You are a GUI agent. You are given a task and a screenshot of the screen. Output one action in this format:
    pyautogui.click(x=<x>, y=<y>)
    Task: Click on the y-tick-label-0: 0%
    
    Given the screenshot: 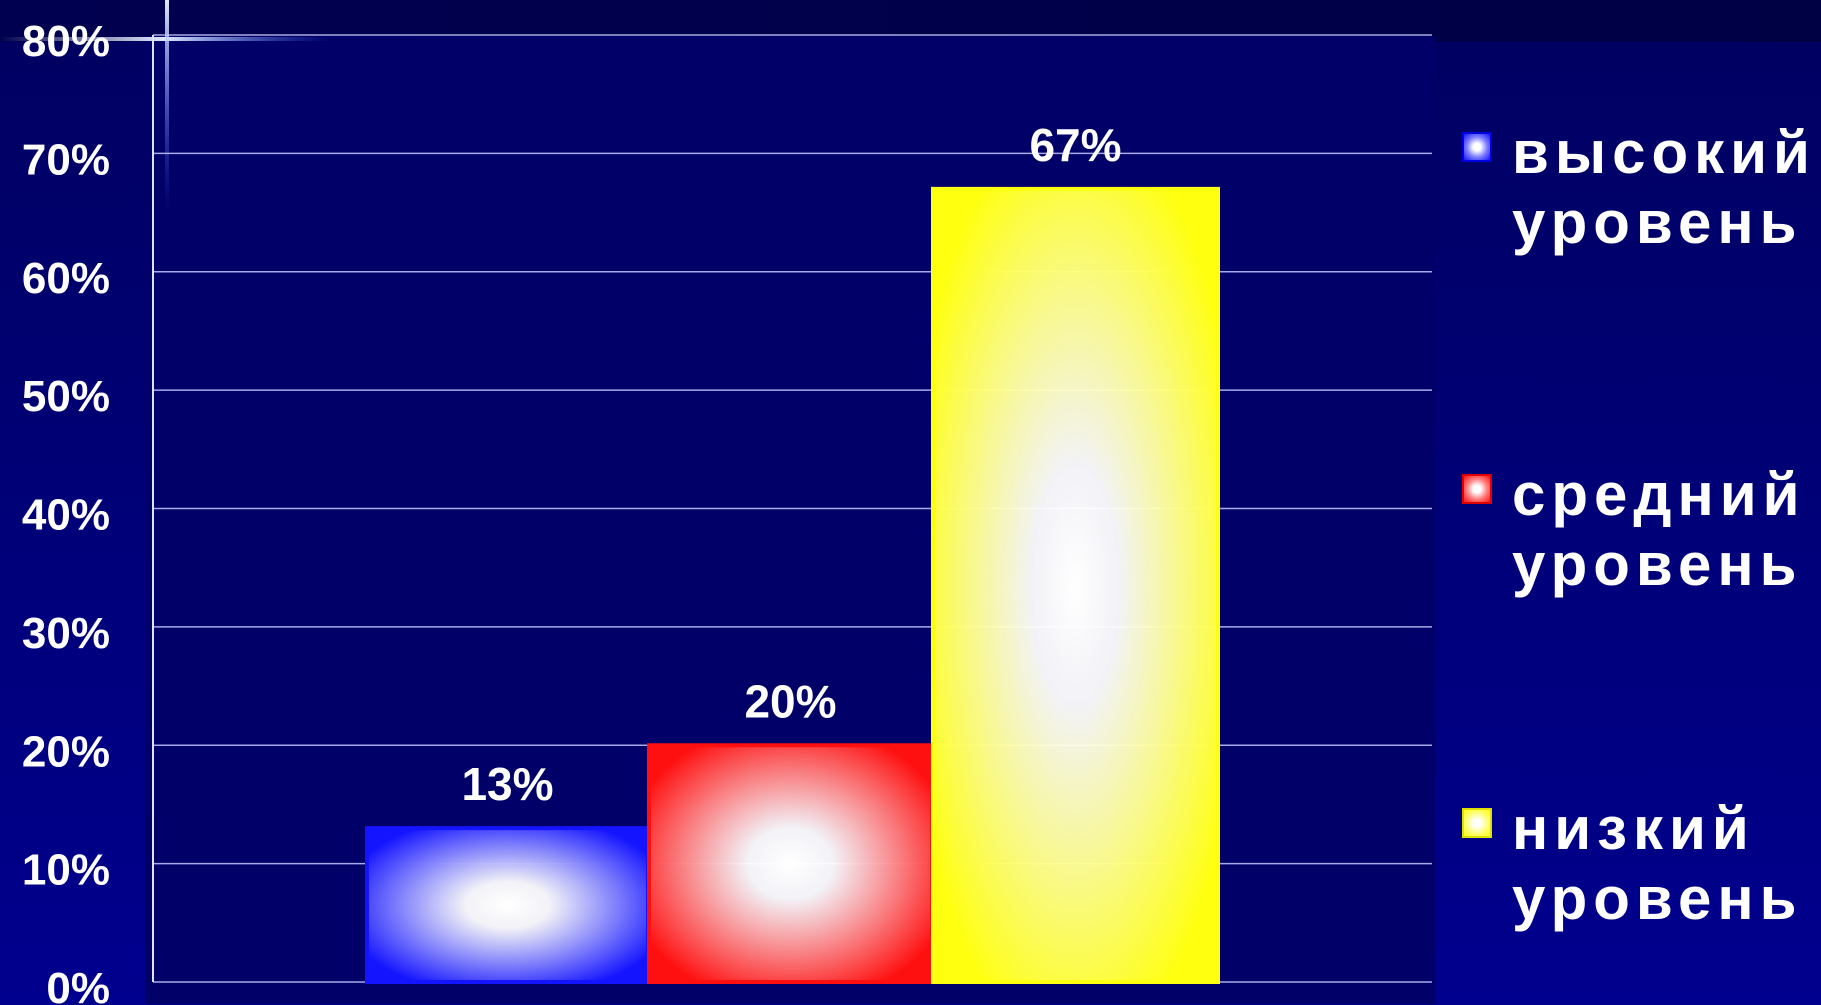 What is the action you would take?
    pyautogui.click(x=78, y=984)
    